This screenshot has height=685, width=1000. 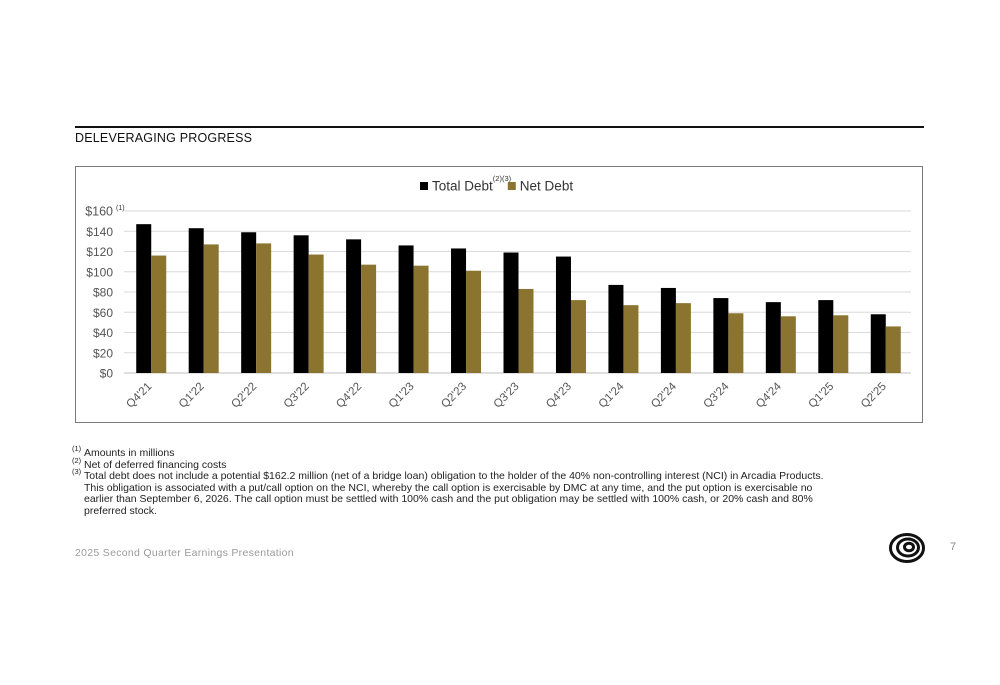 I want to click on footnote-2: (2) Net of deferred financing costs, so click(x=149, y=463).